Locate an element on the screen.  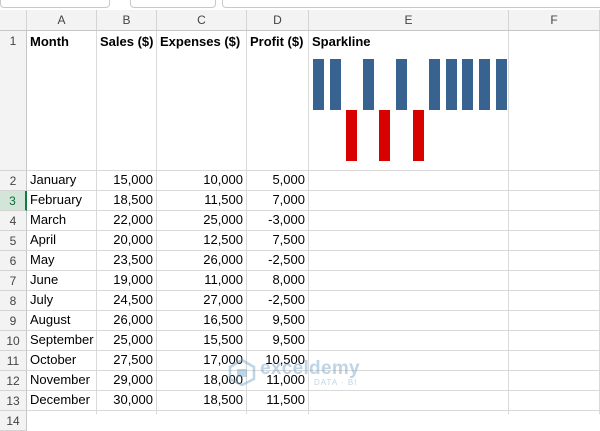
row-header-10: 10 is located at coordinates (13, 341).